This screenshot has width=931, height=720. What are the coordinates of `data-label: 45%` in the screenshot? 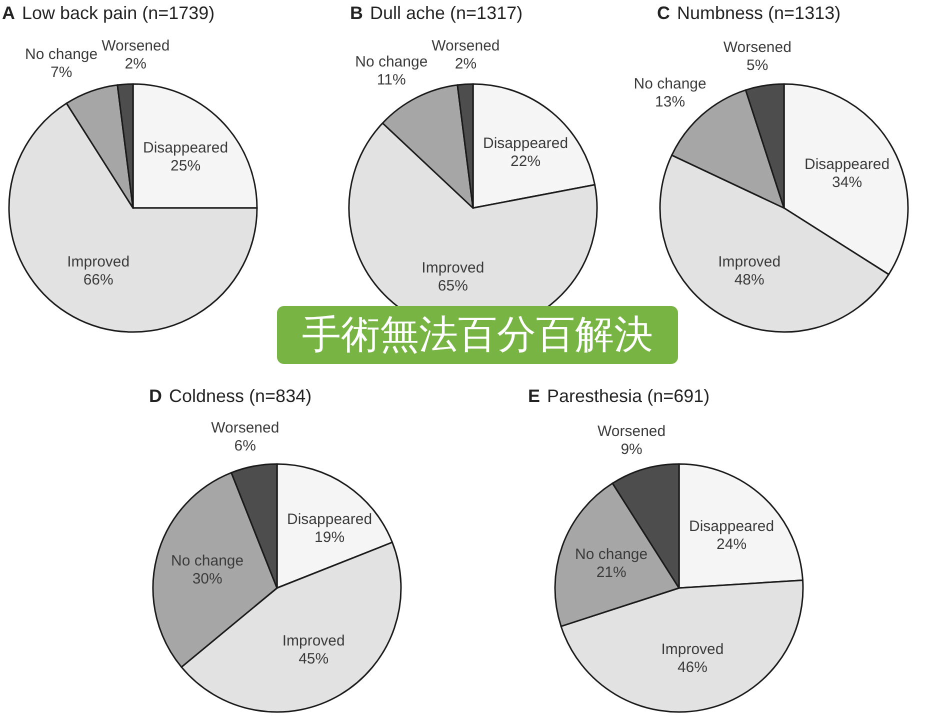 It's located at (313, 659).